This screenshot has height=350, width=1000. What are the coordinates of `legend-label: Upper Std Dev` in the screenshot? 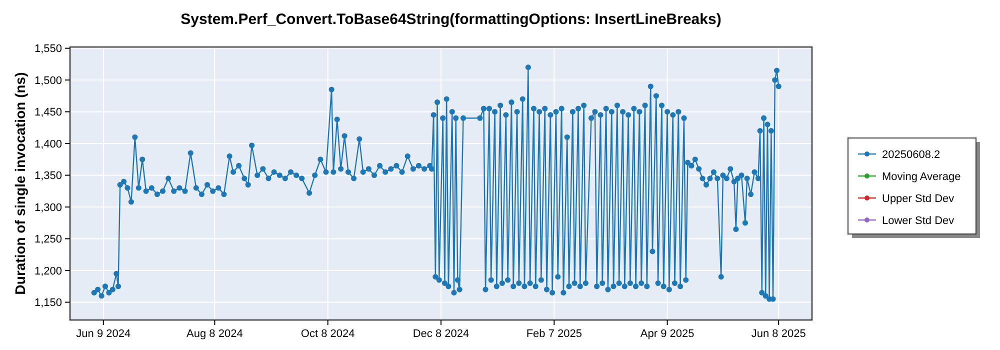 It's located at (918, 198).